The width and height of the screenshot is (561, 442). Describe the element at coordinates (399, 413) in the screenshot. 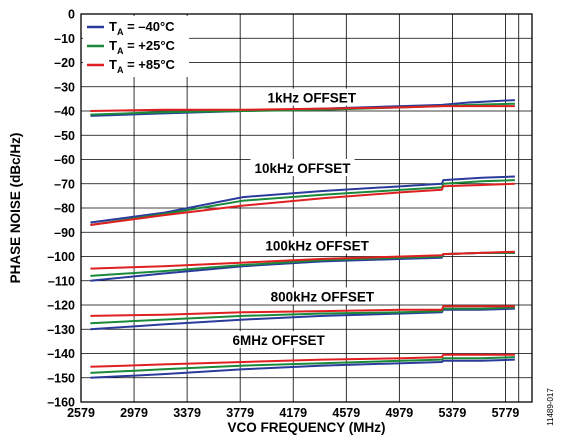

I see `x-tick-label: 4979` at that location.